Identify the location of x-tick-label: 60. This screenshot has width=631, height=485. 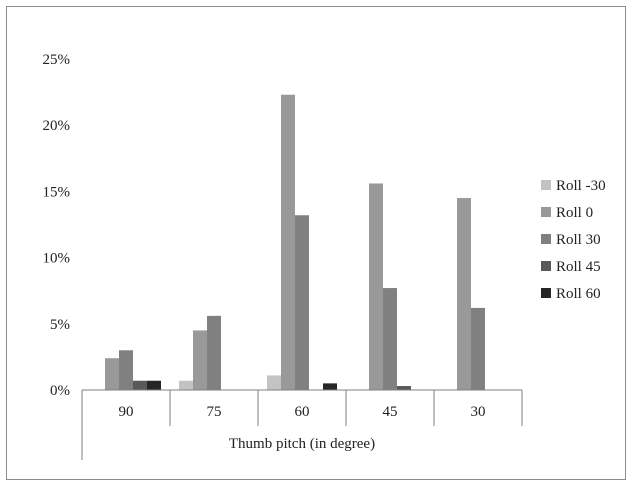
(302, 412).